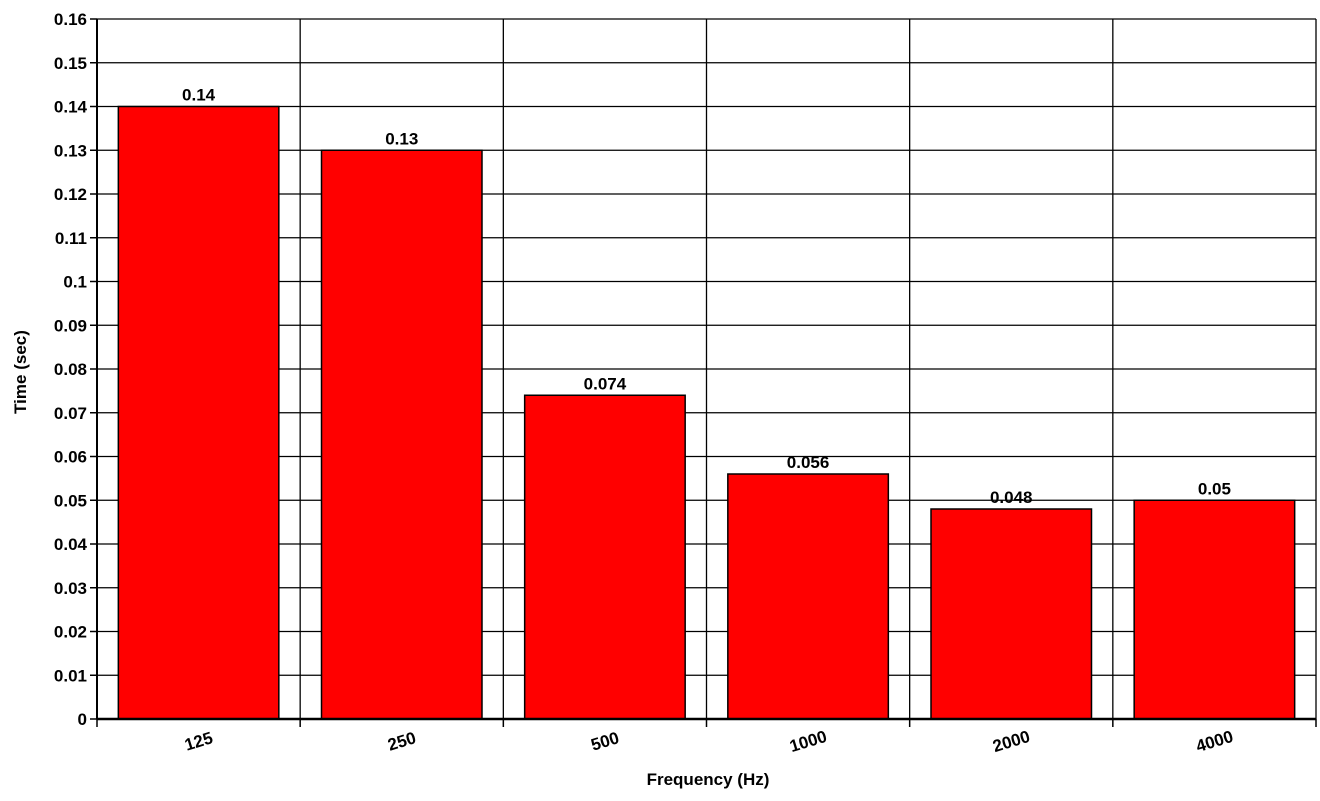 The width and height of the screenshot is (1320, 801). What do you see at coordinates (1011, 497) in the screenshot?
I see `bar-value-label: 0.048` at bounding box center [1011, 497].